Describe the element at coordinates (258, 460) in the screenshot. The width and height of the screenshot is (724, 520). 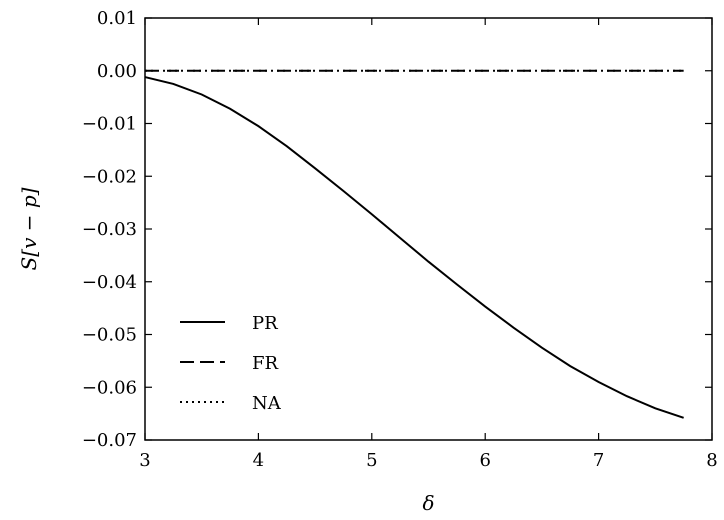
I see `x-tick-label: 4` at that location.